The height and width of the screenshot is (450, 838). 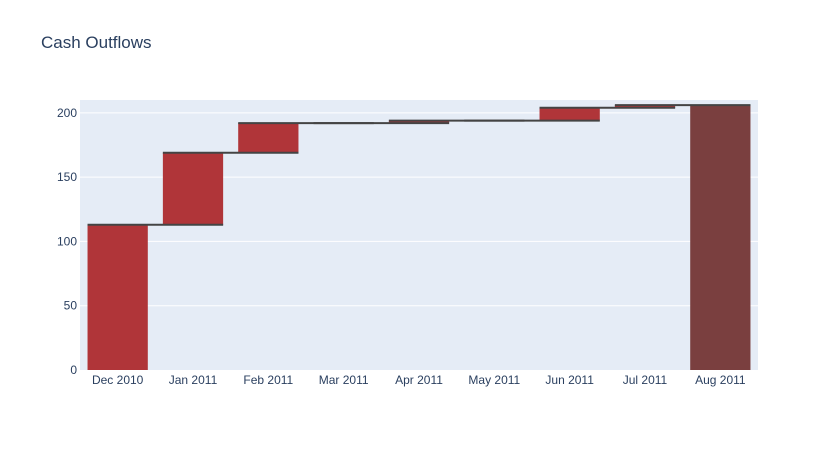 I want to click on x-tick-label: Apr 2011, so click(x=419, y=380).